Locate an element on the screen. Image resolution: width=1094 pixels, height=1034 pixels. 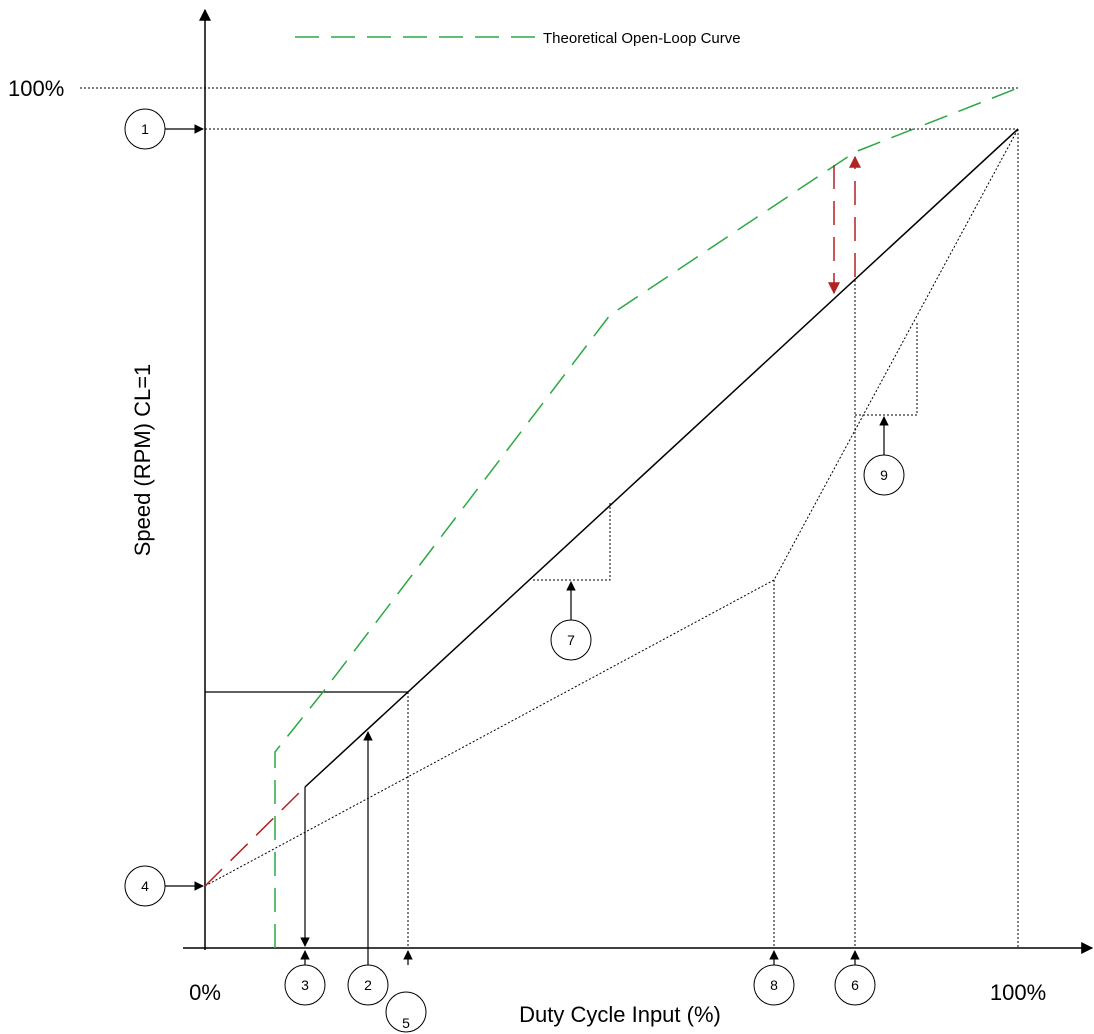
callout-4: 4 is located at coordinates (145, 886).